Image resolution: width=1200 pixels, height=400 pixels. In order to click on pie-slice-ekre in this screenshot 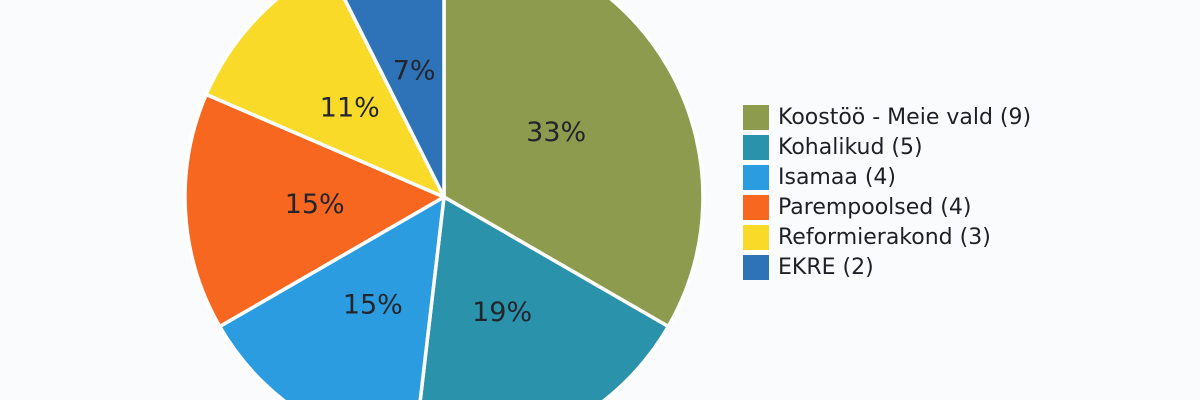, I will do `click(394, 99)`.